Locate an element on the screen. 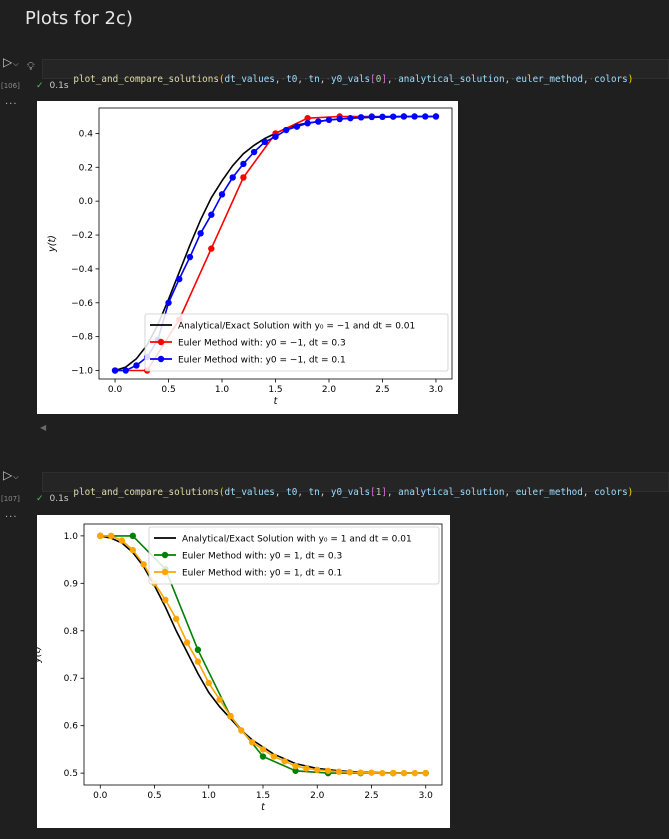  execution-count: [107] is located at coordinates (10, 499).